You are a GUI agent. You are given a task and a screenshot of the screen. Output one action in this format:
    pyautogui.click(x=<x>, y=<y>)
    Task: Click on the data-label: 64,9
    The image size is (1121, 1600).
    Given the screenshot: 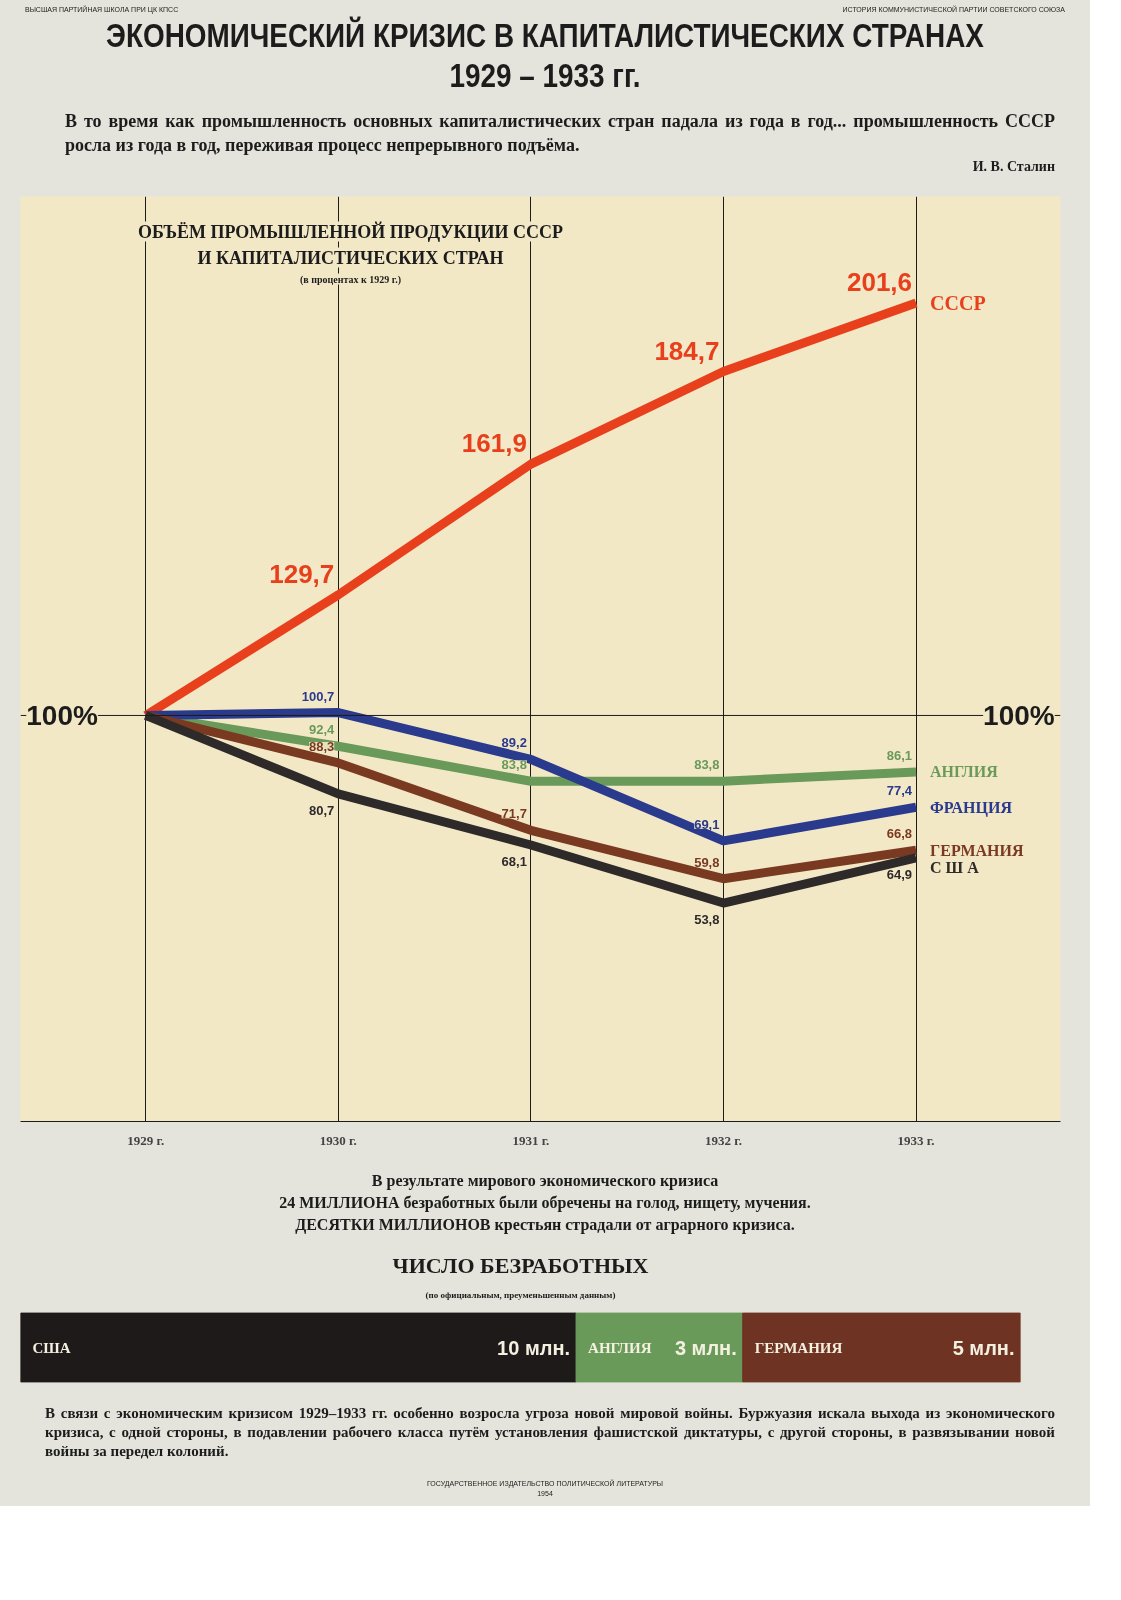 What is the action you would take?
    pyautogui.click(x=899, y=874)
    